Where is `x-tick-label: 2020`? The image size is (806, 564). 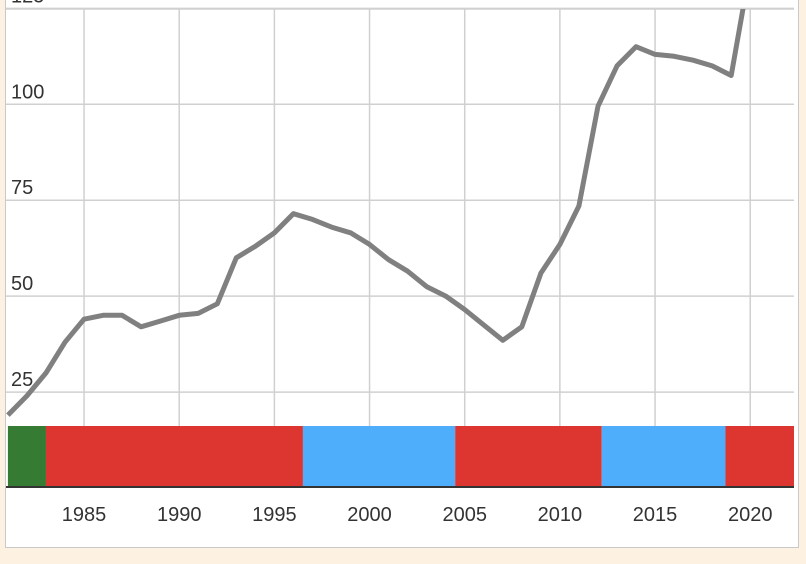
x-tick-label: 2020 is located at coordinates (750, 515).